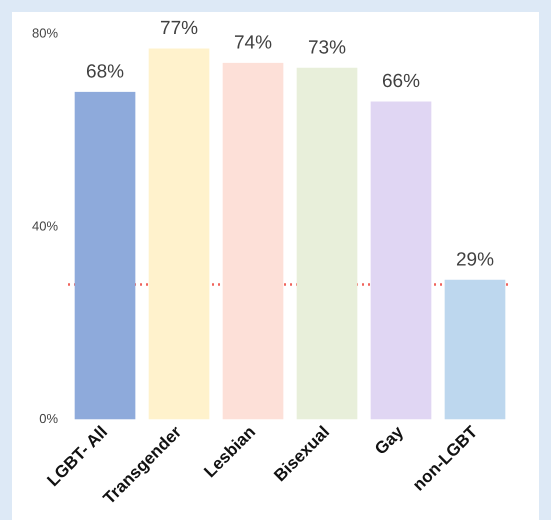  I want to click on data-label: 73%, so click(327, 47).